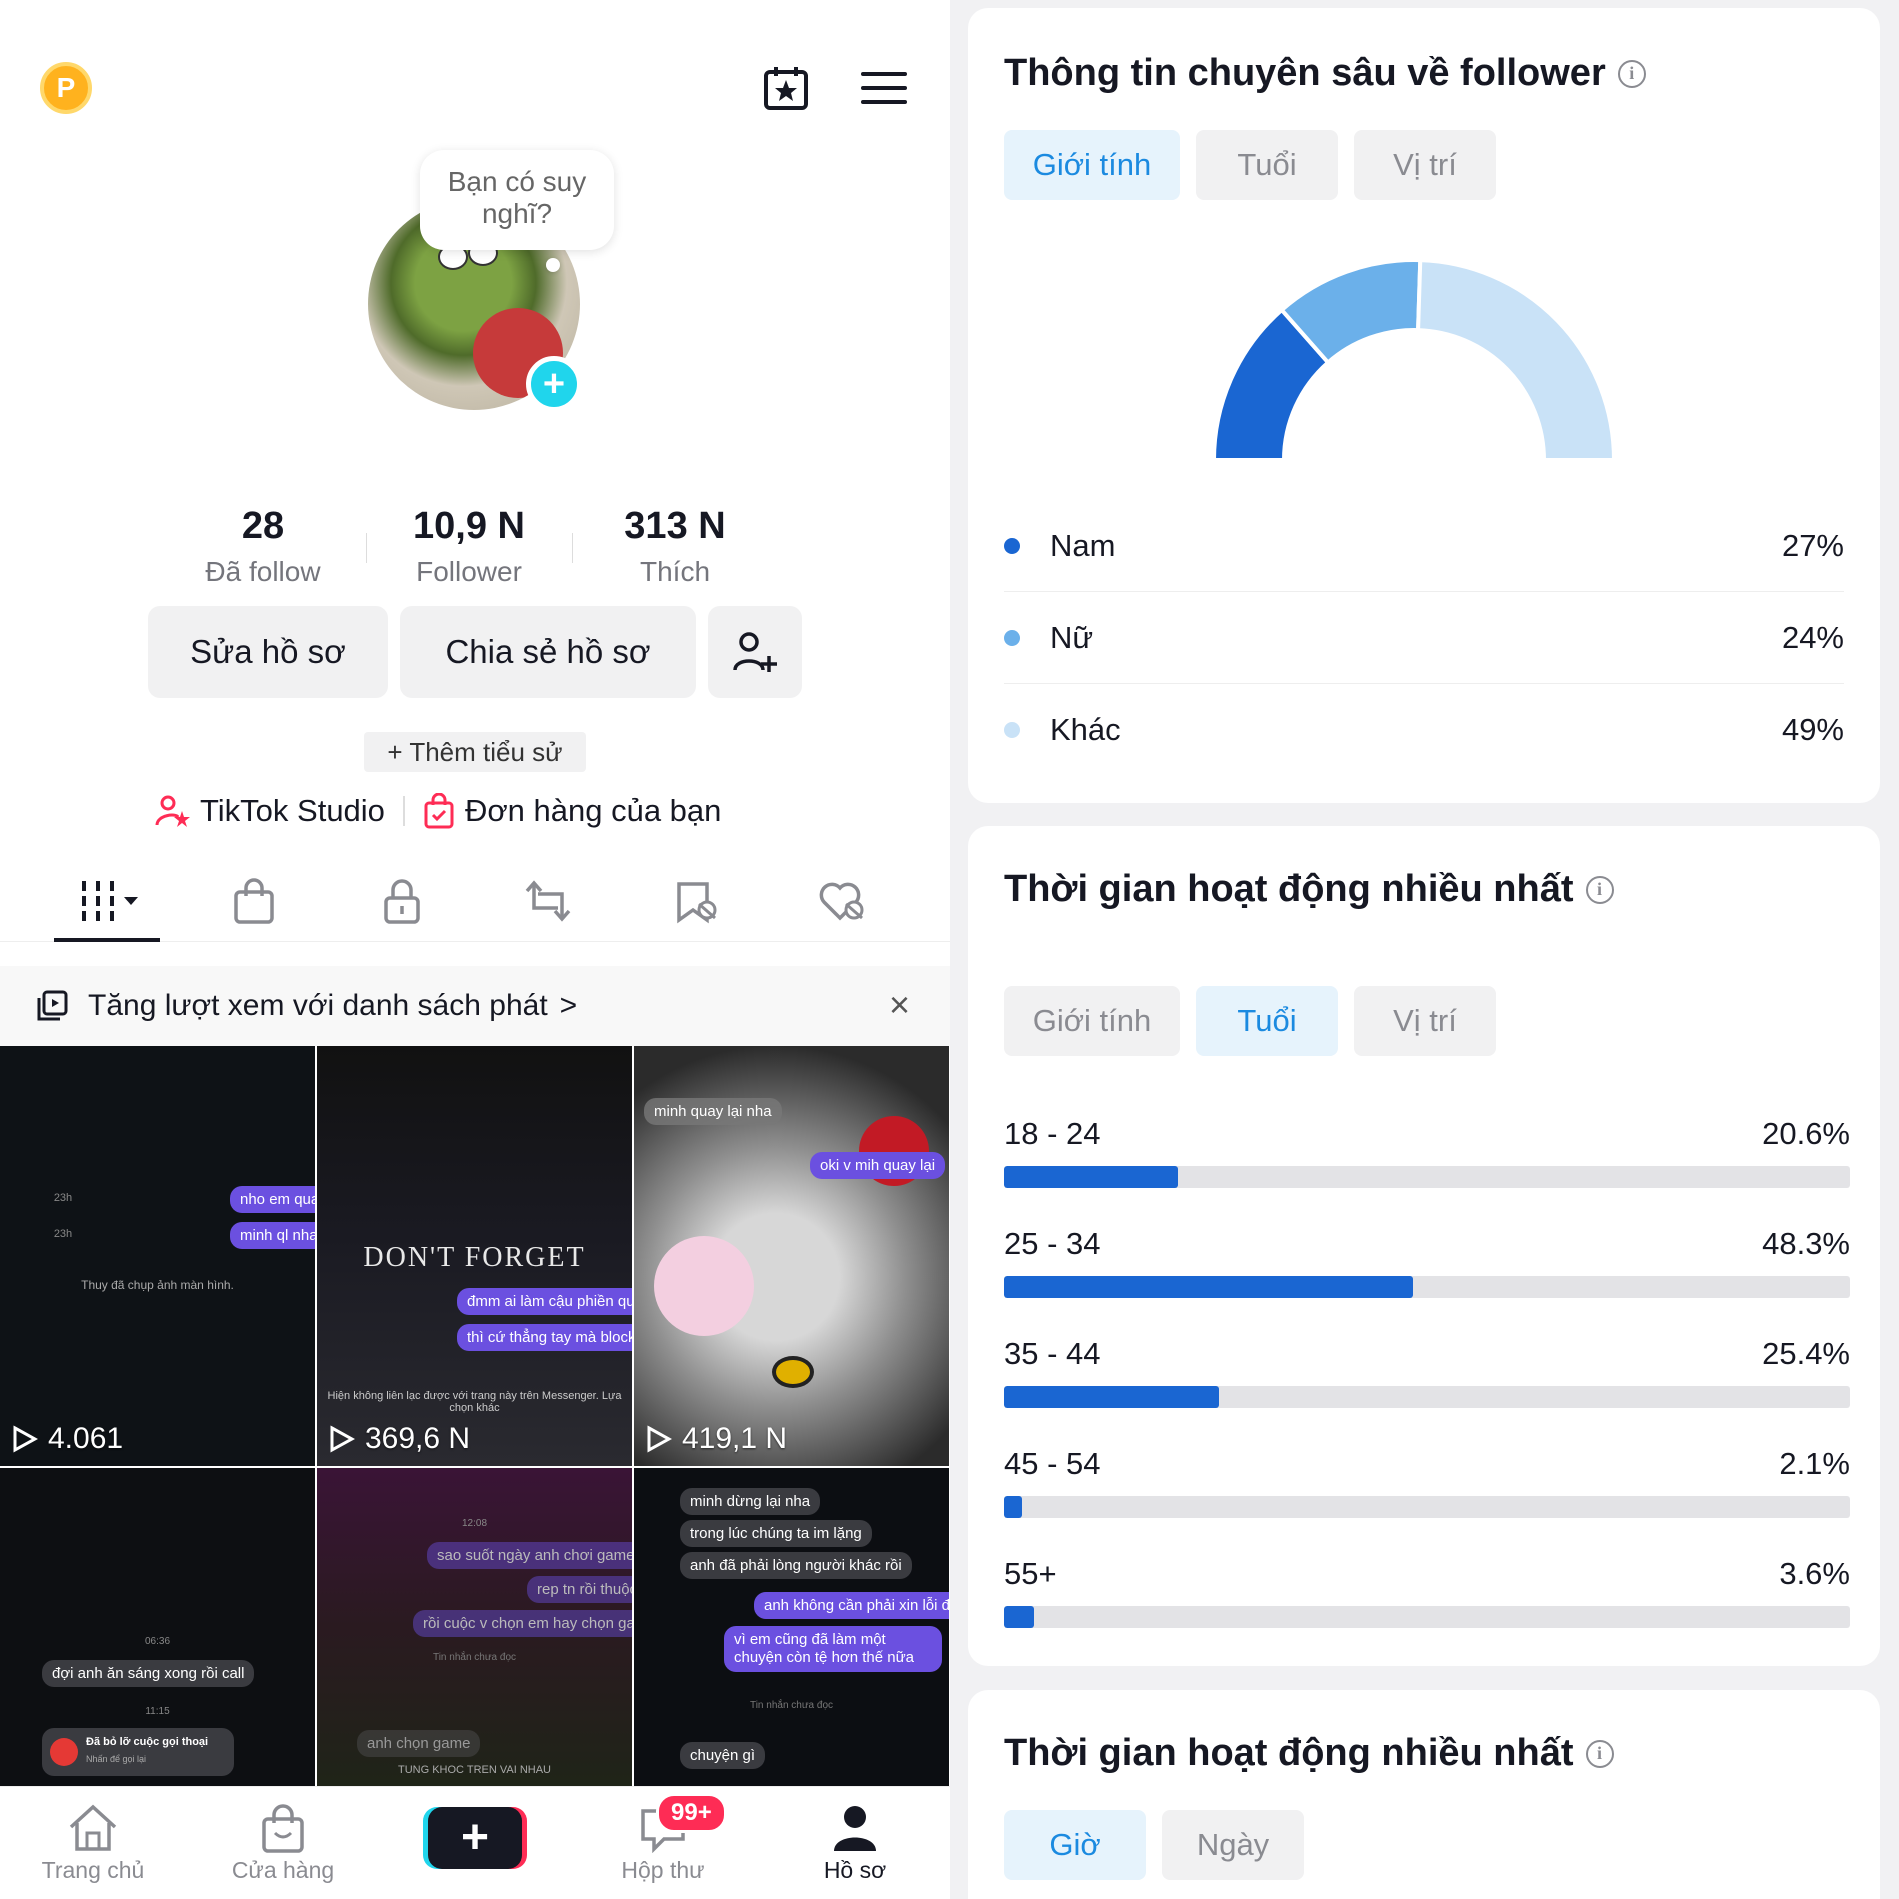  Describe the element at coordinates (263, 546) in the screenshot. I see `stat-following: 28 Đã follow` at that location.